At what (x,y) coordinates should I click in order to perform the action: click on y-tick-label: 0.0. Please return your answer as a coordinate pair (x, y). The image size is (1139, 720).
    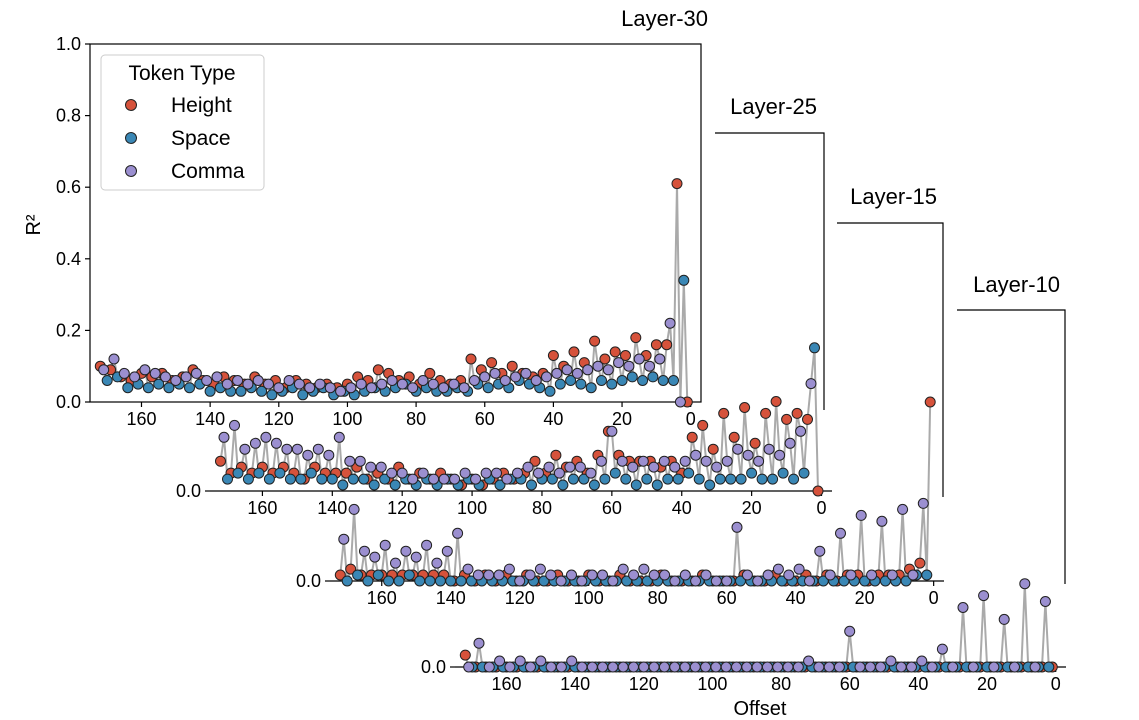
    Looking at the image, I should click on (188, 491).